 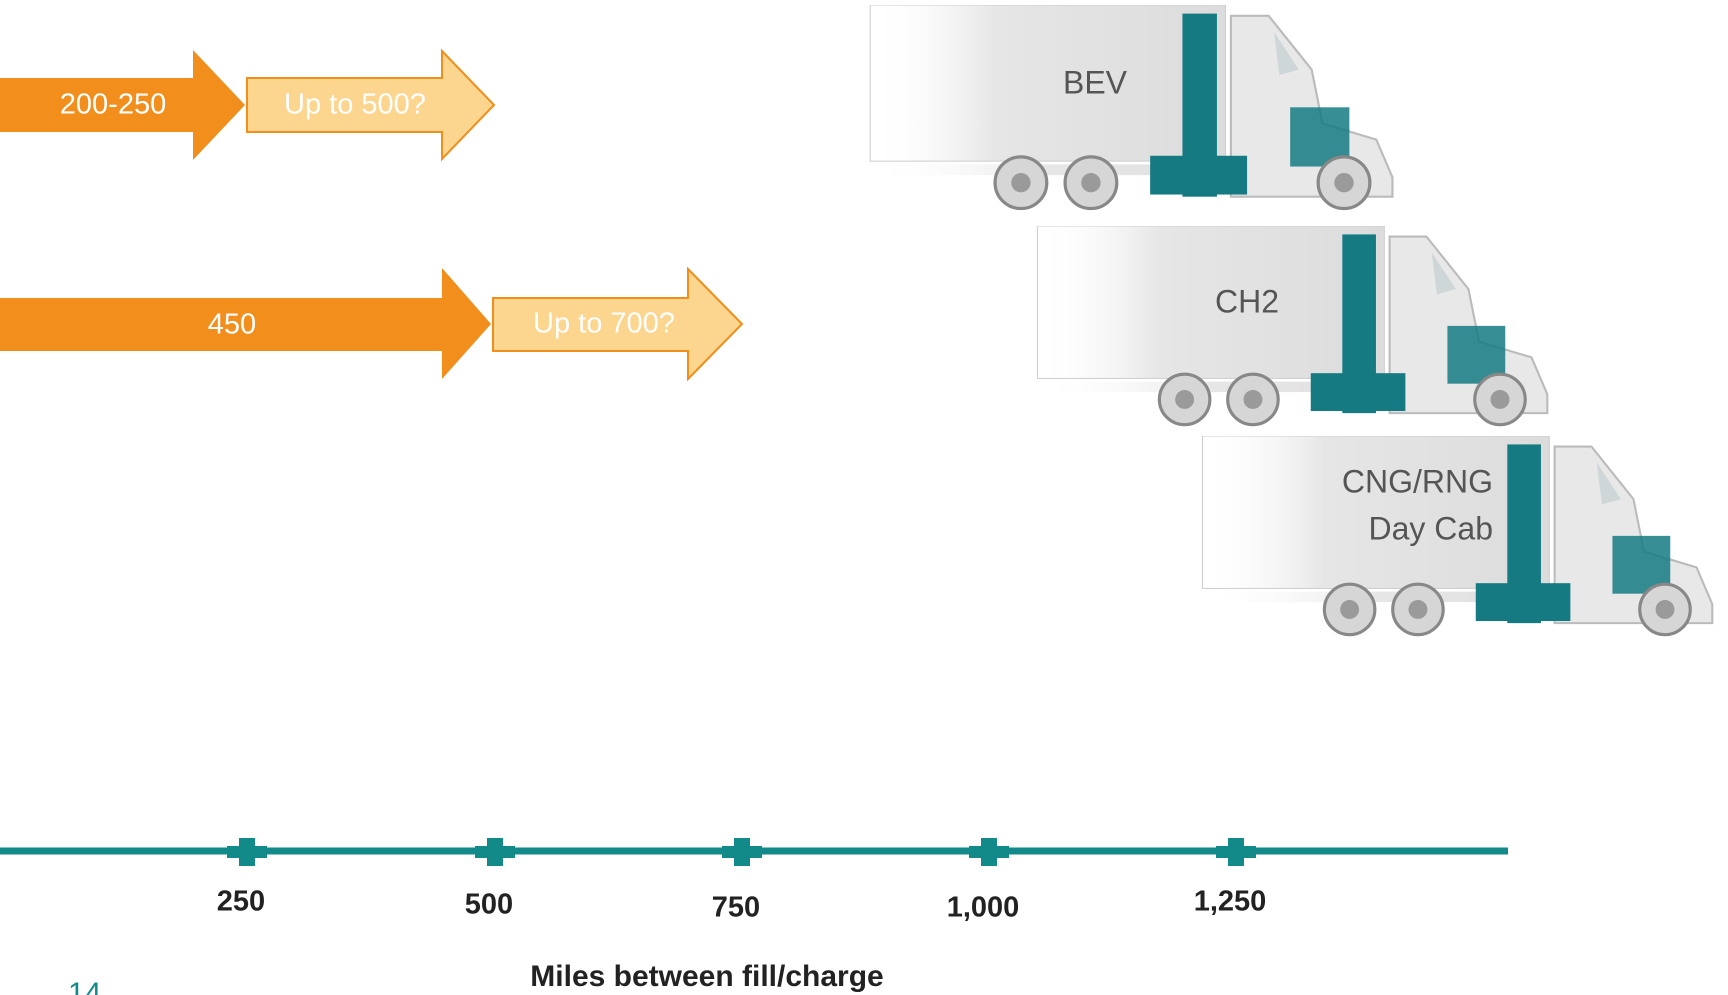 What do you see at coordinates (706, 976) in the screenshot?
I see `axis-title: Miles between fill/charge` at bounding box center [706, 976].